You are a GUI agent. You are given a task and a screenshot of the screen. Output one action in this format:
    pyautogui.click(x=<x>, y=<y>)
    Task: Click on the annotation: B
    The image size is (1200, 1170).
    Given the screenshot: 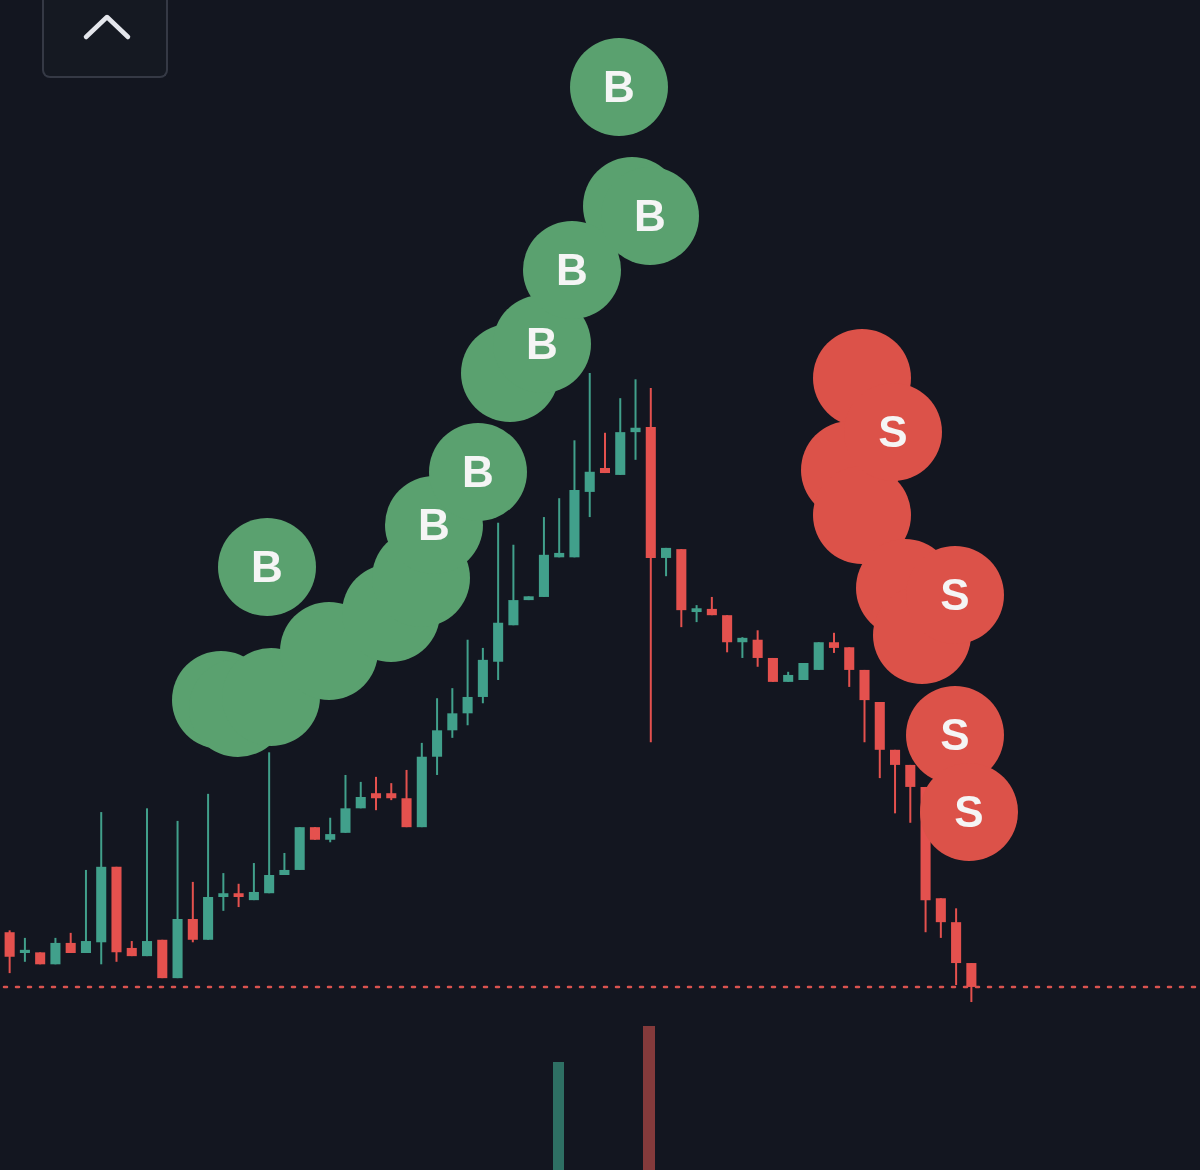 What is the action you would take?
    pyautogui.click(x=267, y=566)
    